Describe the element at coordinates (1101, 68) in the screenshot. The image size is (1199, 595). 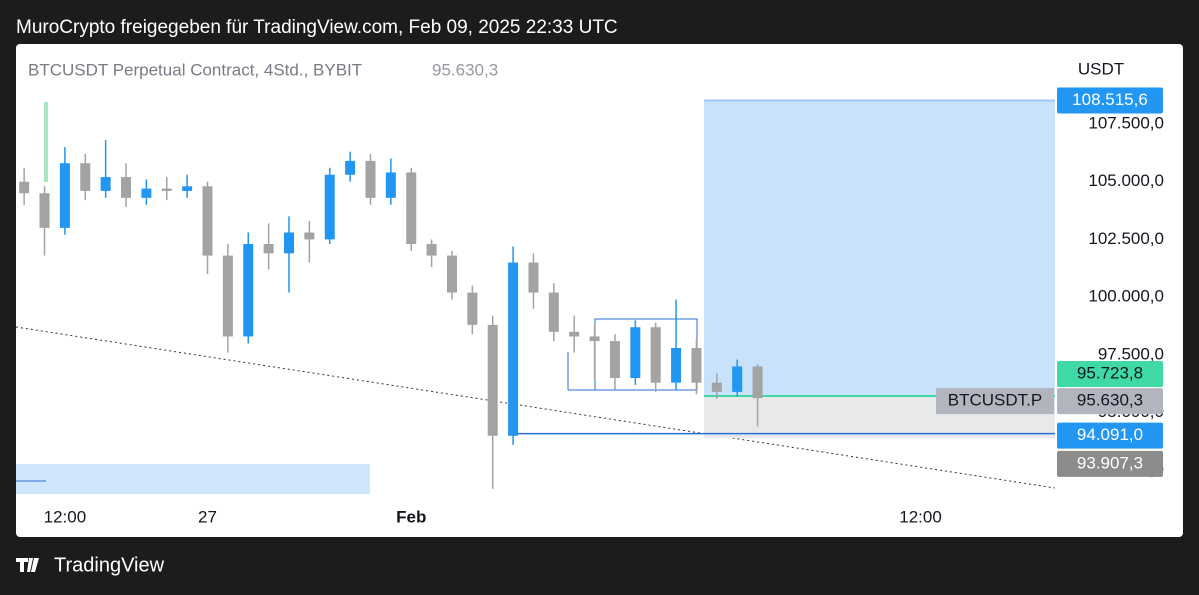
I see `axis-unit: USDT` at that location.